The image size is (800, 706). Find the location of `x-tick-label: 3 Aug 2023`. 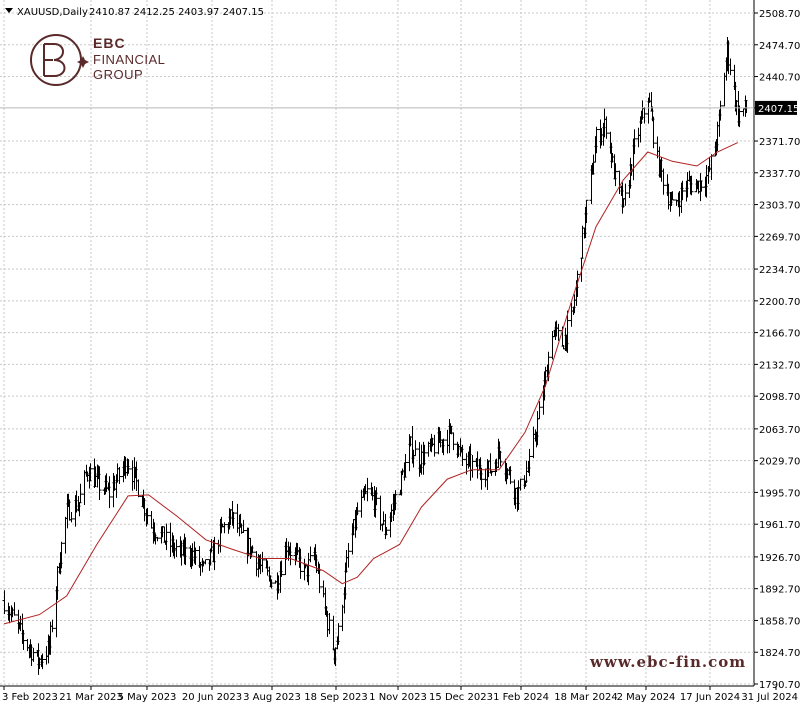

x-tick-label: 3 Aug 2023 is located at coordinates (272, 697).